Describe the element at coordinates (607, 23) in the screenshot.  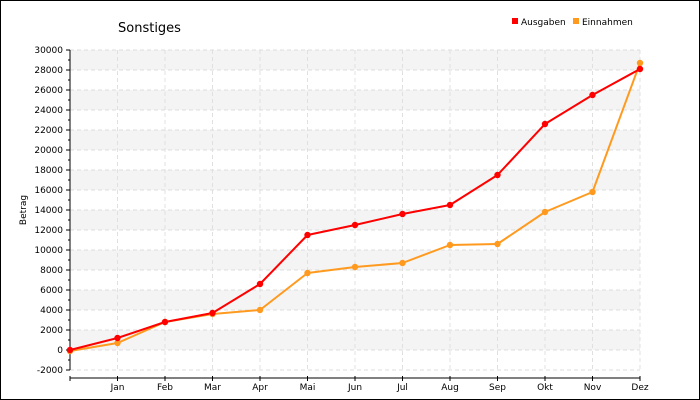
I see `legend-label-einnahmen: Einnahmen` at that location.